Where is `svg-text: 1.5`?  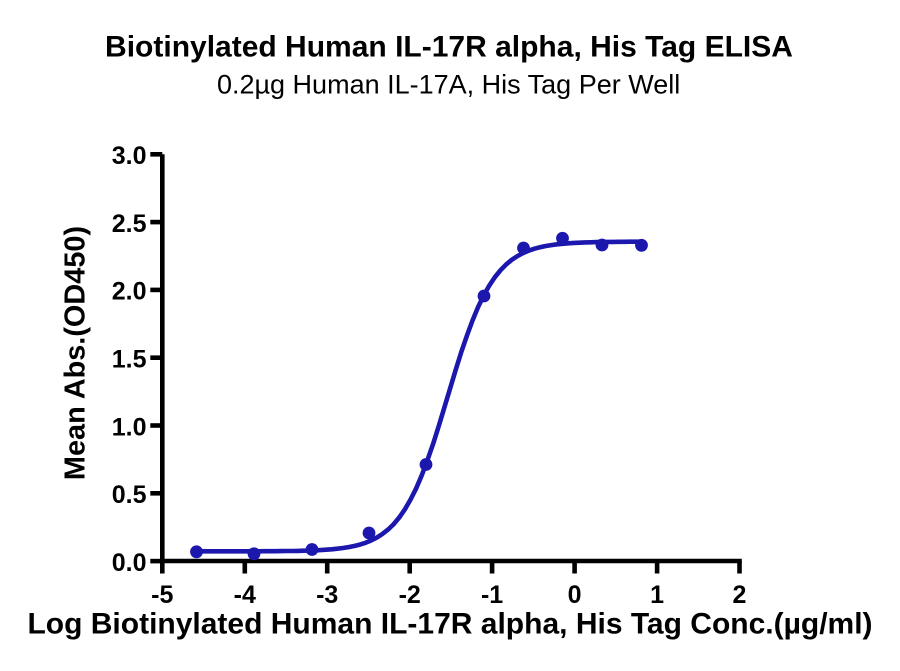 svg-text: 1.5 is located at coordinates (129, 360).